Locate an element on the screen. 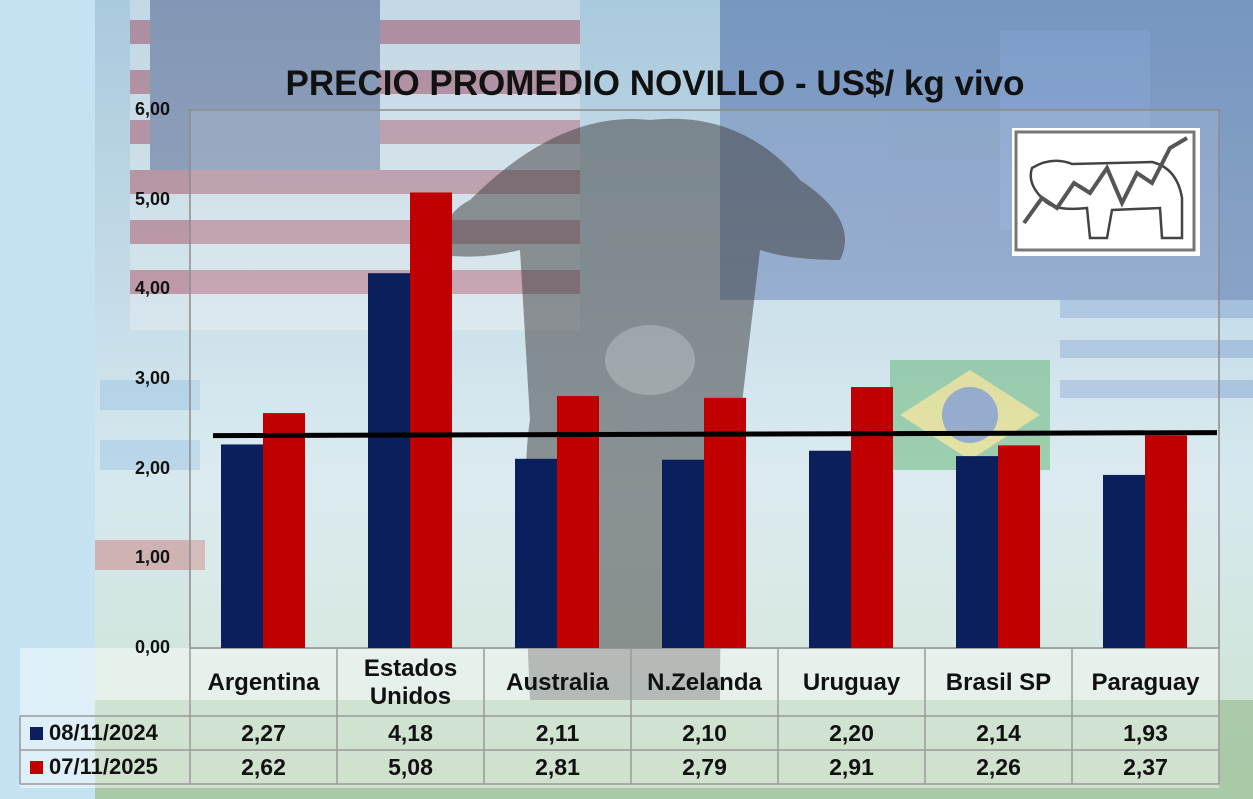 The image size is (1253, 799). y-tick-label: 1,00 is located at coordinates (152, 557).